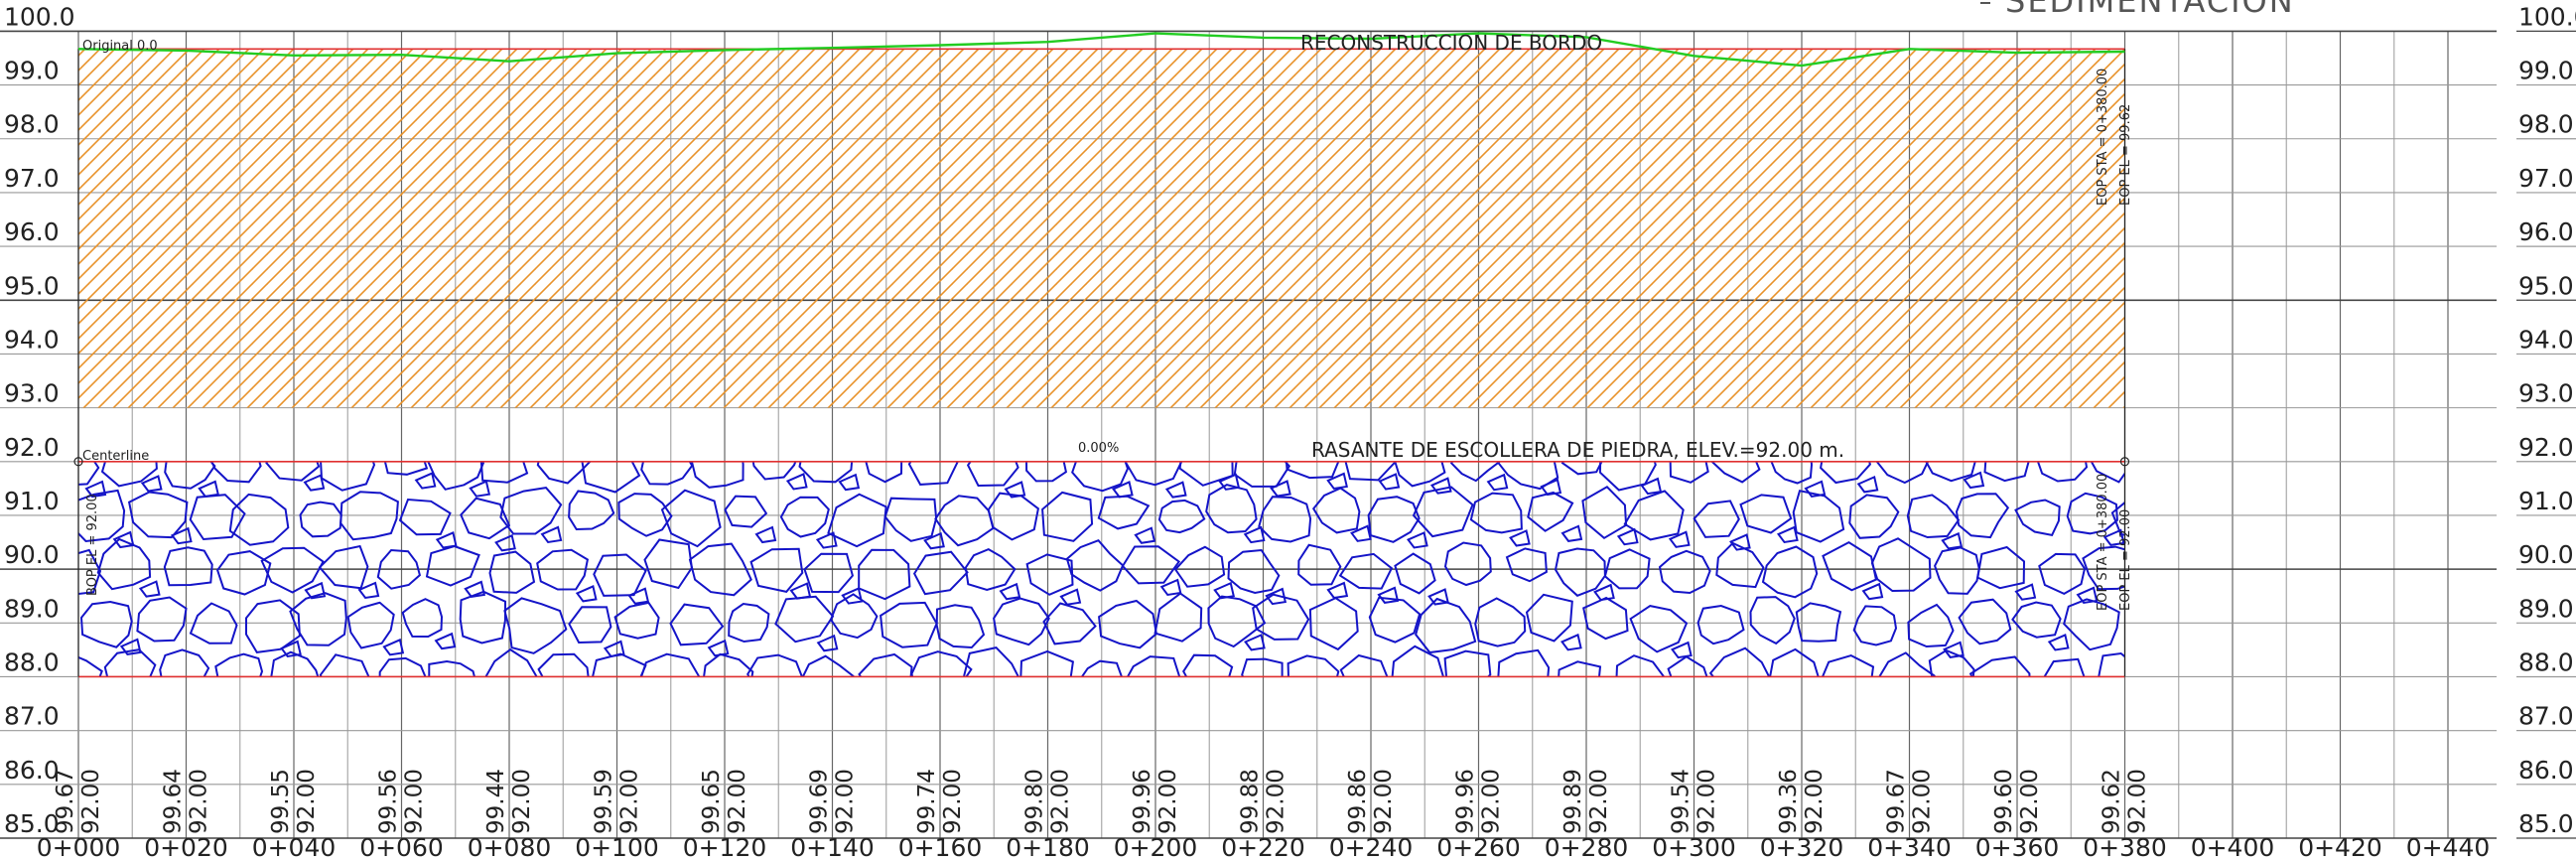 This screenshot has height=861, width=2576. Describe the element at coordinates (1358, 801) in the screenshot. I see `value-label: 99.86` at that location.